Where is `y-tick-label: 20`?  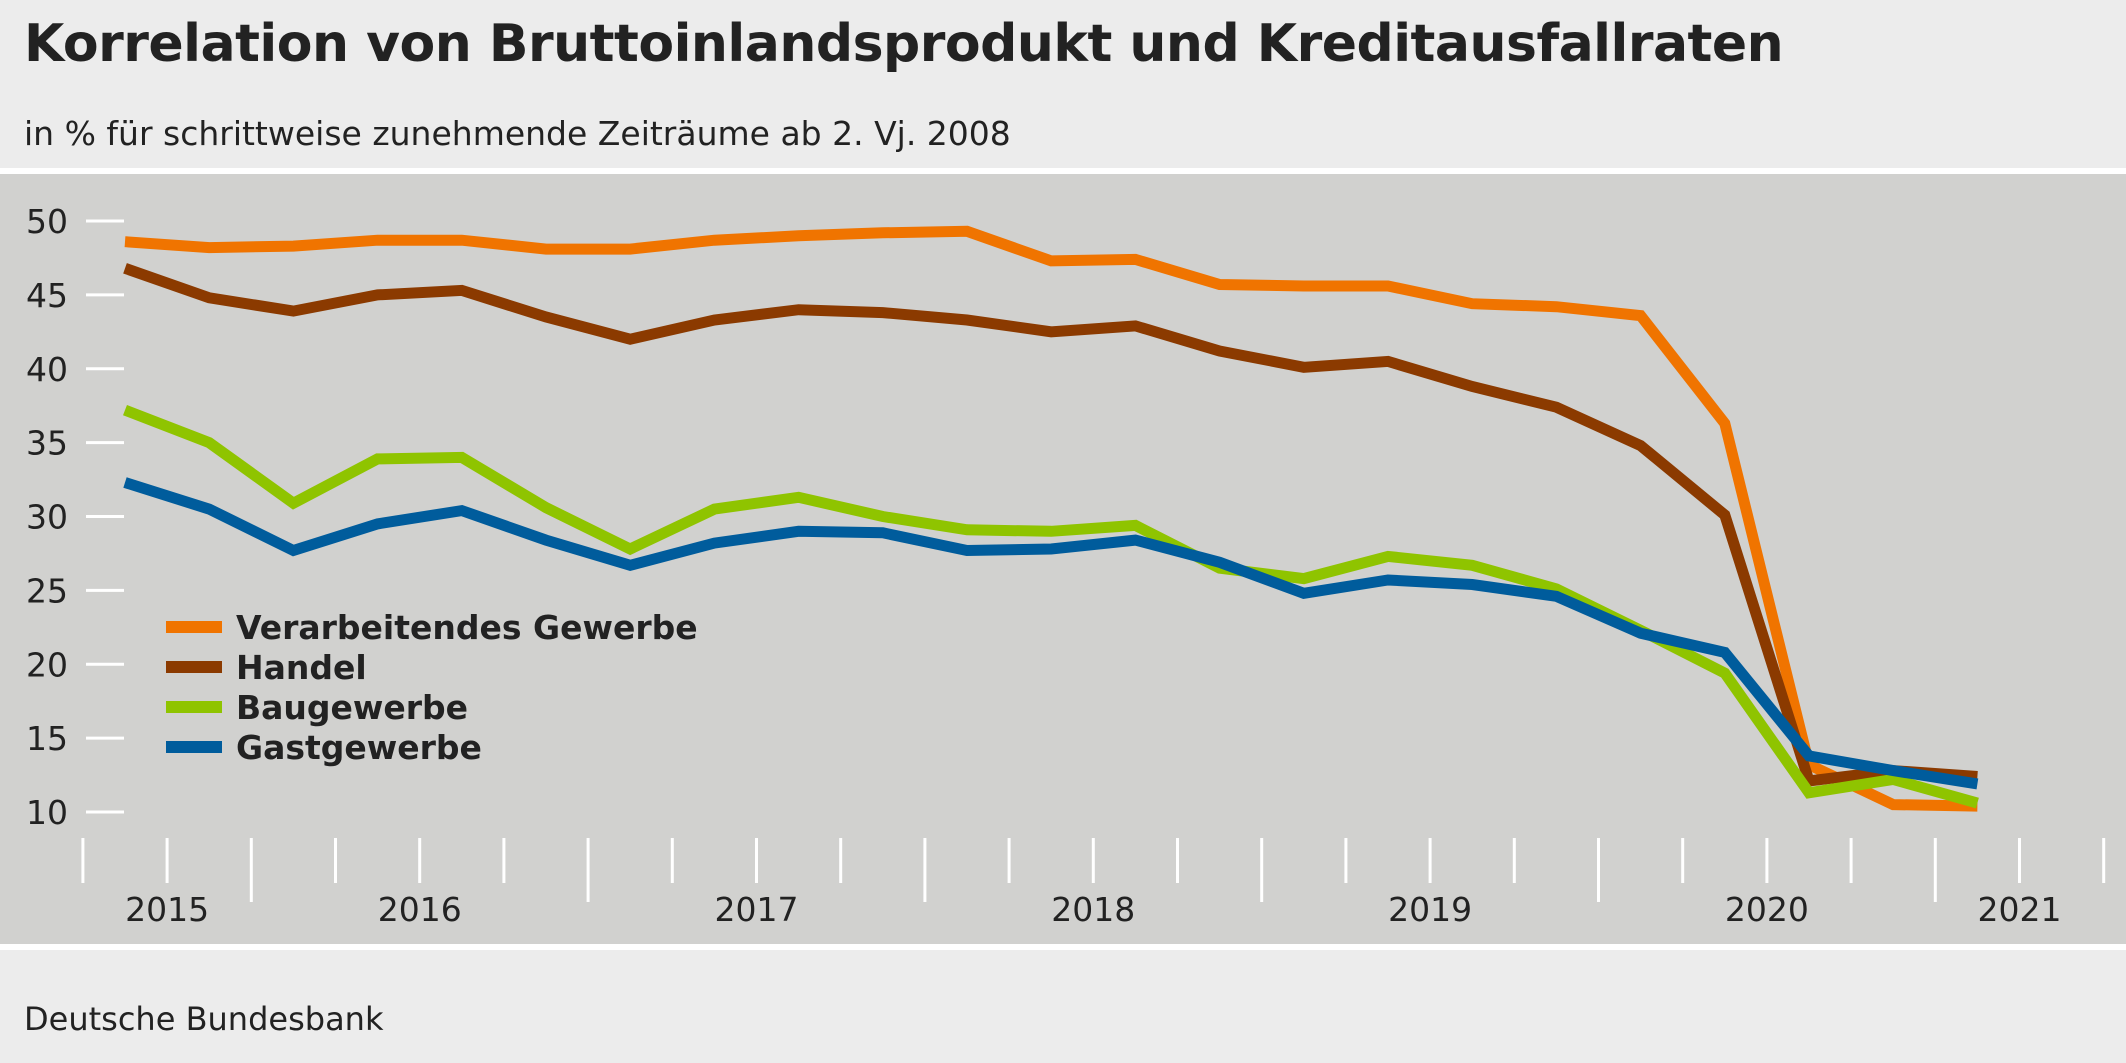
y-tick-label: 20 is located at coordinates (47, 664).